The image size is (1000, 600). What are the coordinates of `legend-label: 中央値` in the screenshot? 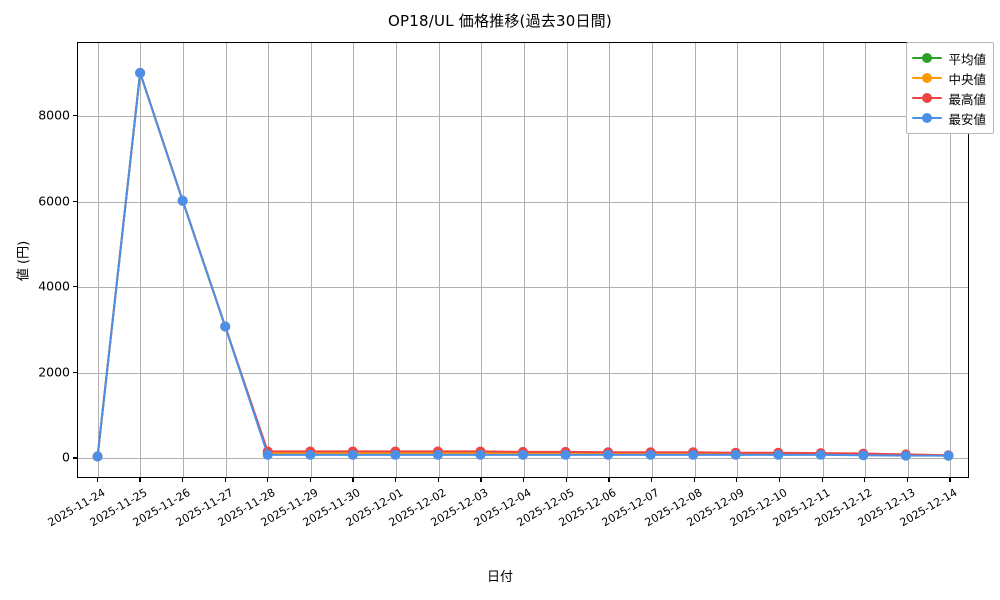 It's located at (967, 79).